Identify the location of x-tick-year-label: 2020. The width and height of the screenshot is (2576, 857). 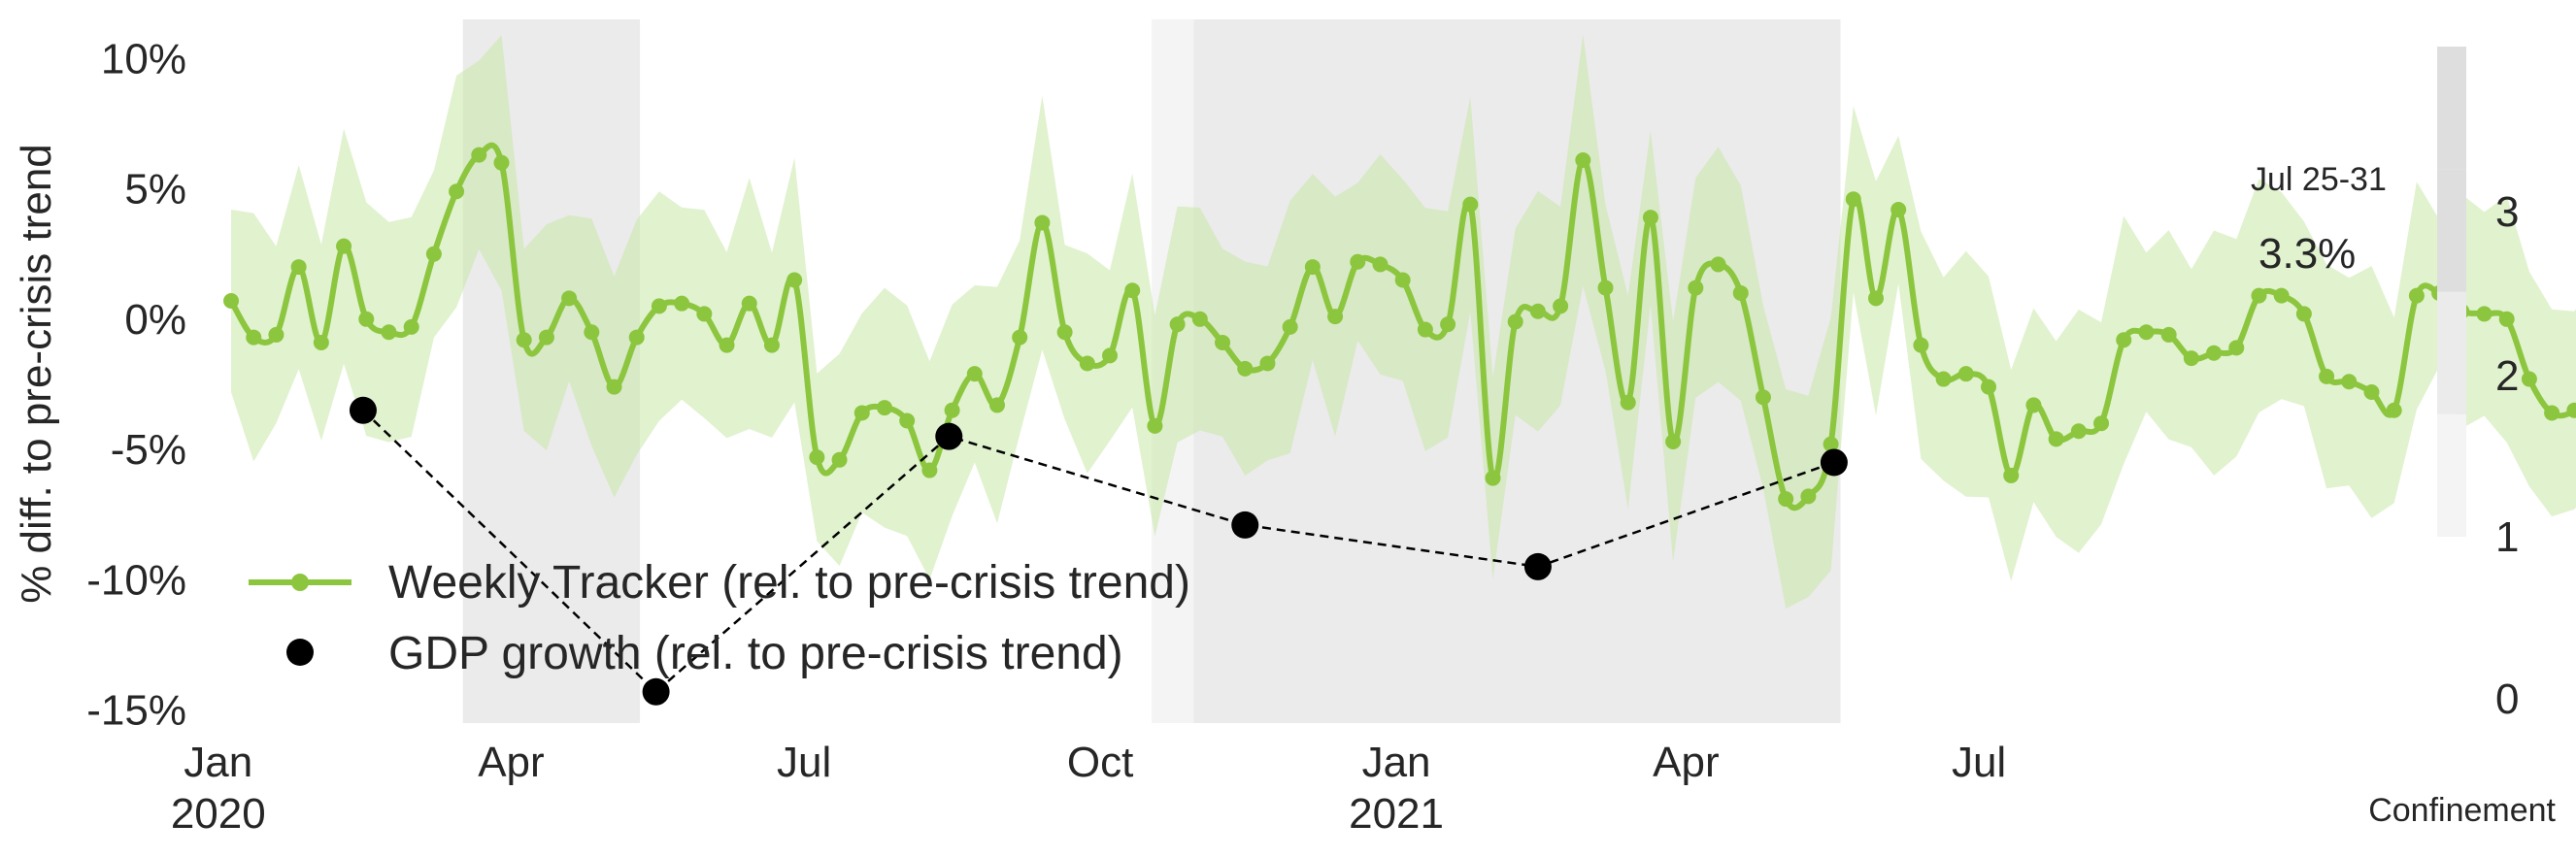
(219, 814).